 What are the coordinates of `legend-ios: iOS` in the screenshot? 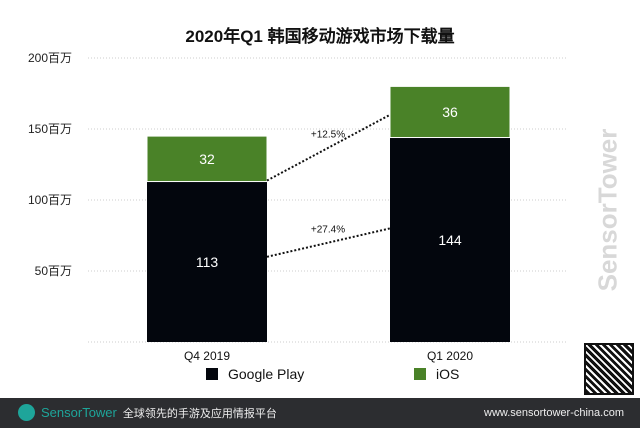 It's located at (436, 374).